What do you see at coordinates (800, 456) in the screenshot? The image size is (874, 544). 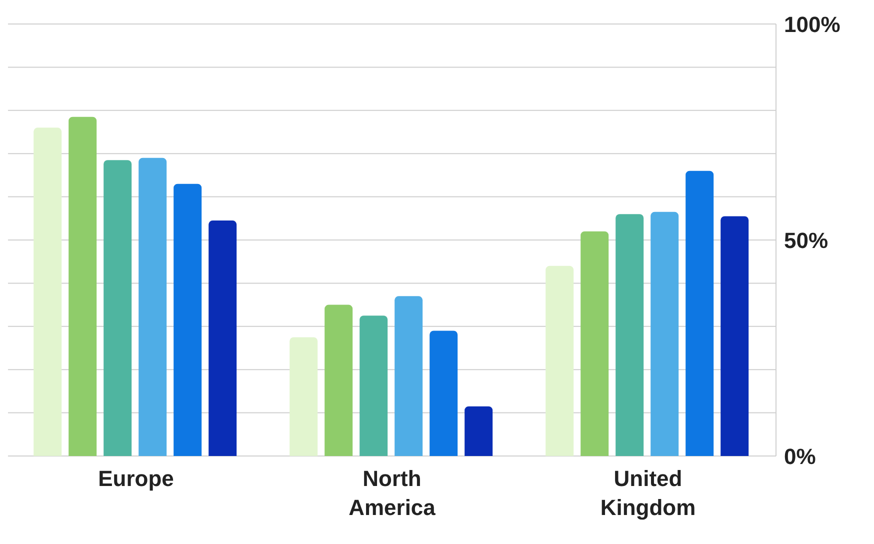 I see `y-tick-label: 0%` at bounding box center [800, 456].